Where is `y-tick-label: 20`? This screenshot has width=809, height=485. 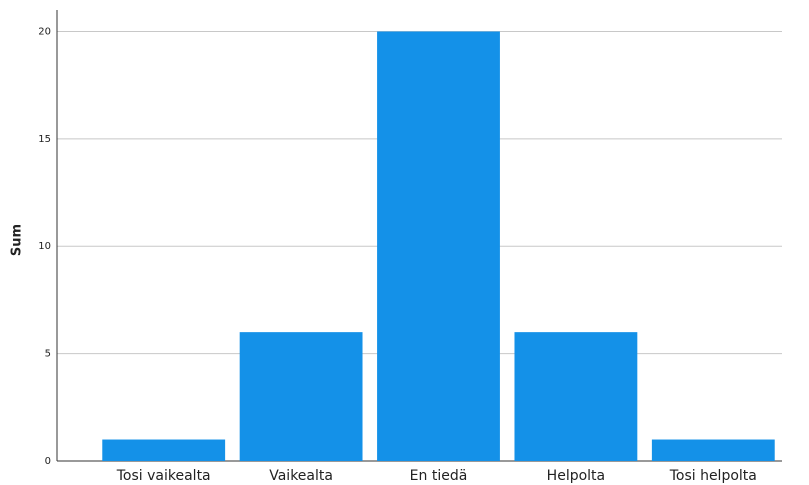
y-tick-label: 20 is located at coordinates (44, 31).